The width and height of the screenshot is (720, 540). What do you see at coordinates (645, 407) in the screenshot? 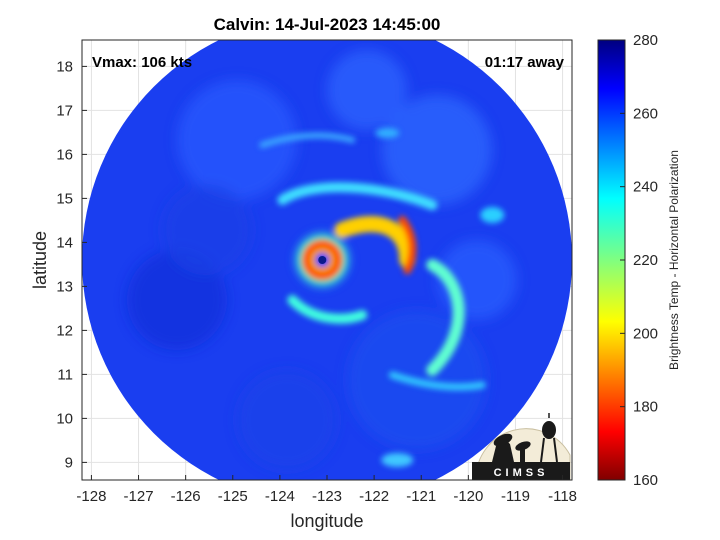
I see `colorbar-tick-label: 180` at bounding box center [645, 407].